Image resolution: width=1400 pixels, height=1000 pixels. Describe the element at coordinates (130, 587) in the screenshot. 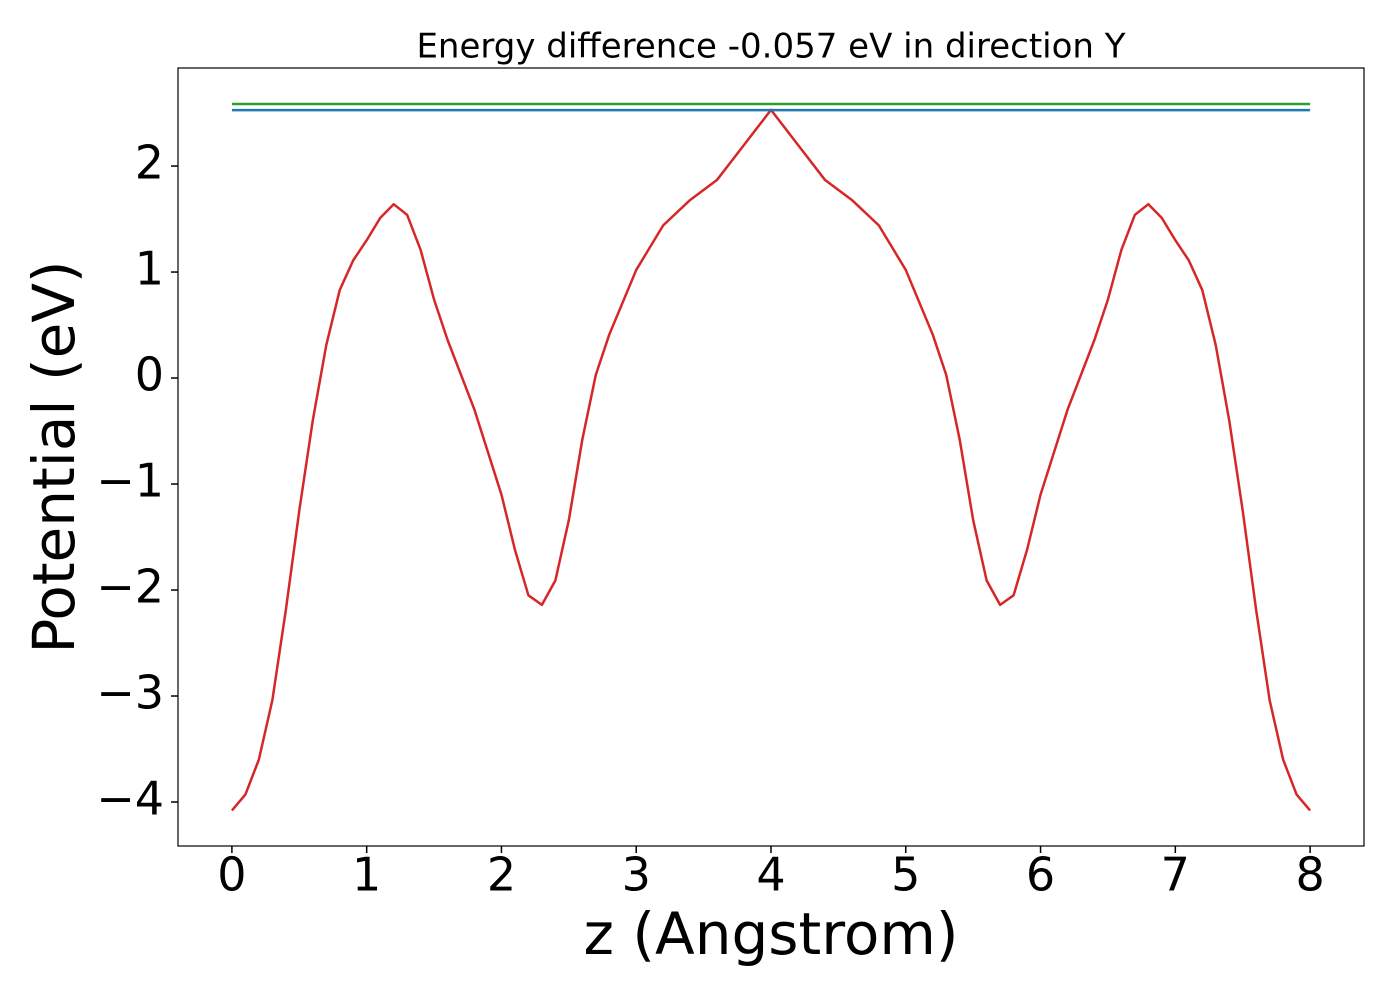

I see `y-tick-label: −2` at that location.